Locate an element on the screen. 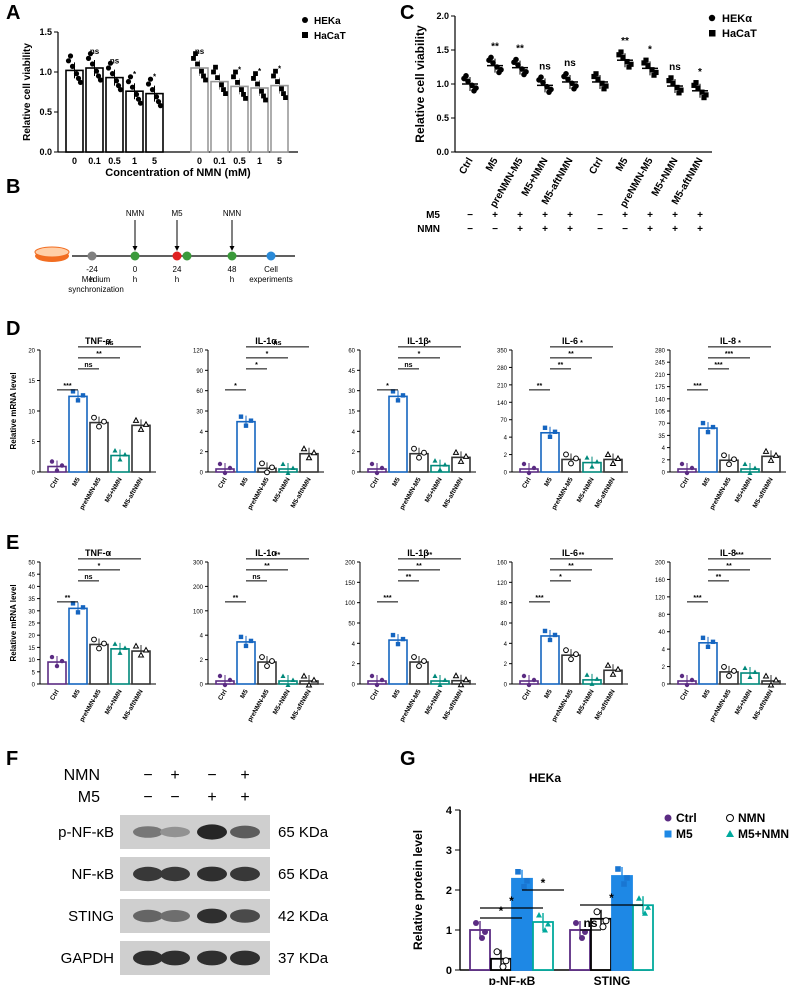 Image resolution: width=800 pixels, height=985 pixels. y-tick-label: 20 is located at coordinates (31, 637).